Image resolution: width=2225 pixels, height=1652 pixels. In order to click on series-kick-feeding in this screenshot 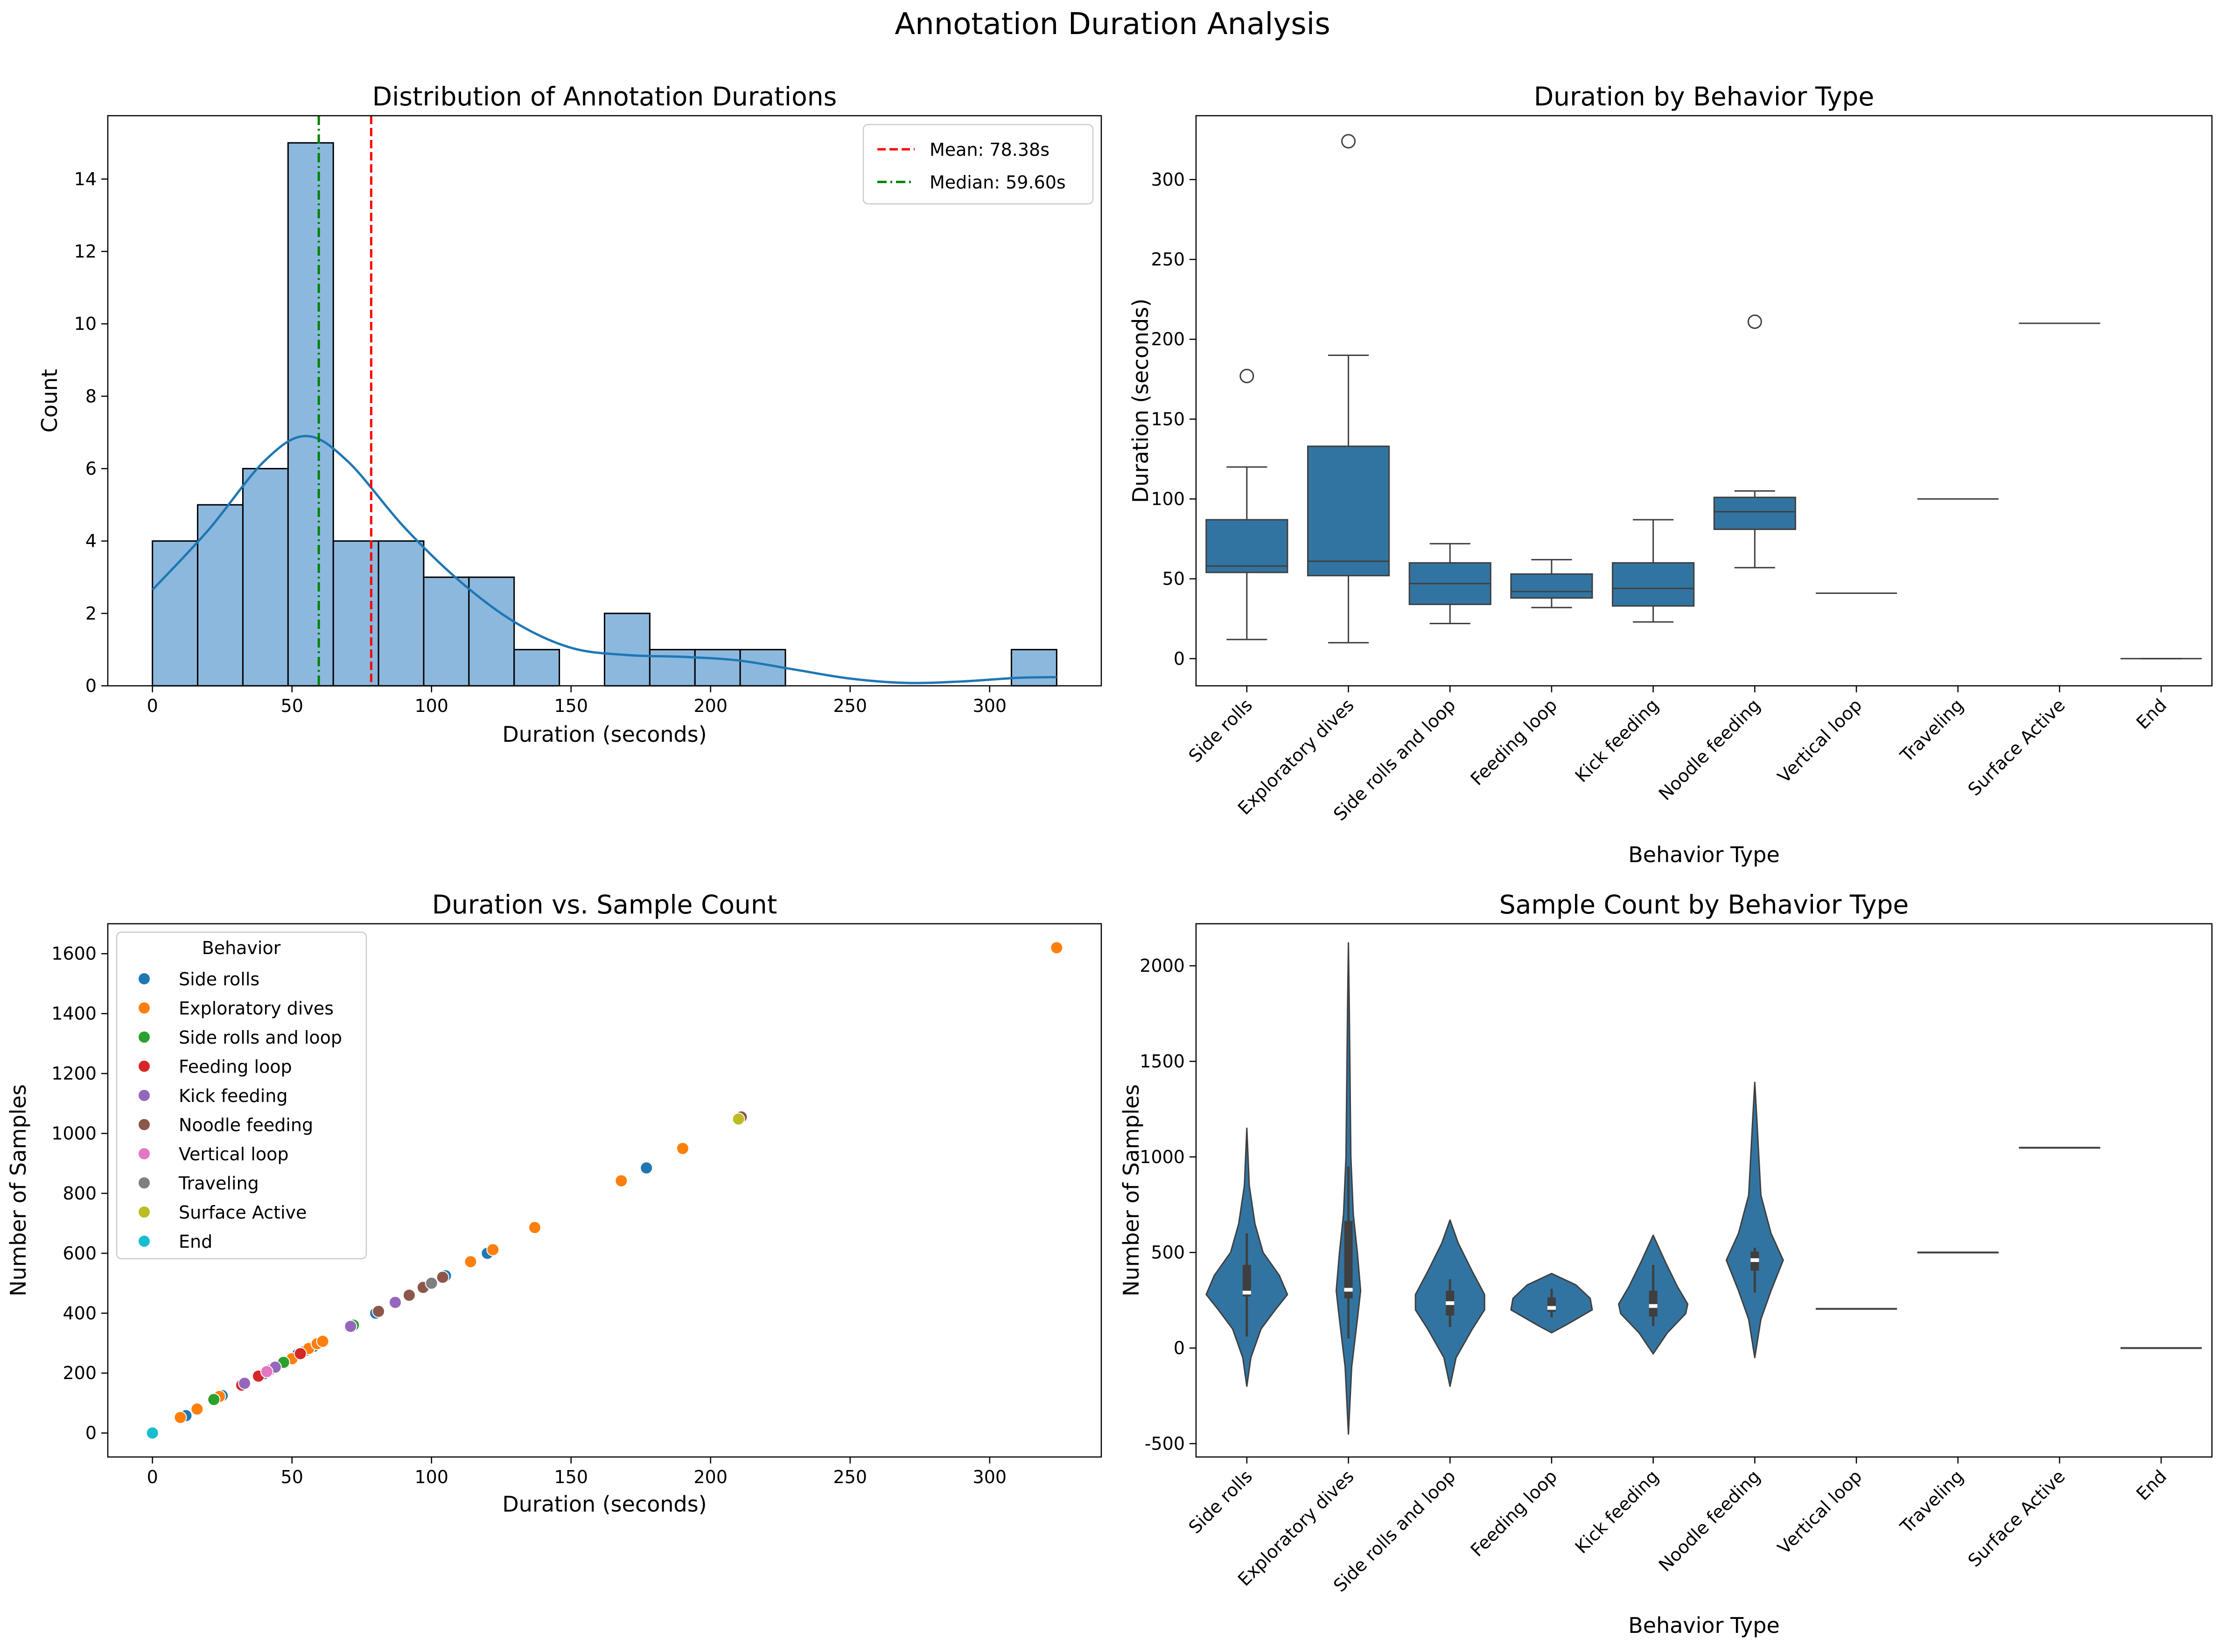, I will do `click(320, 1343)`.